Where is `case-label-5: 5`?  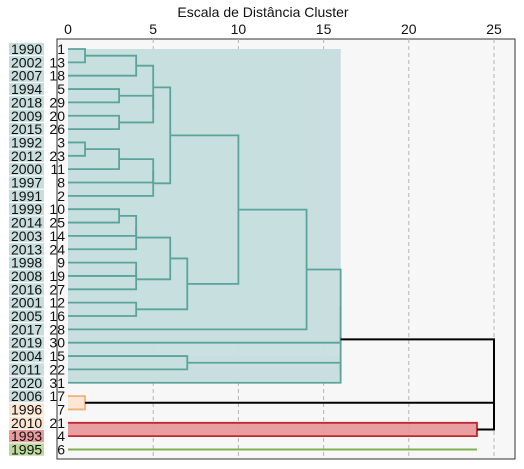 case-label-5: 5 is located at coordinates (61, 89).